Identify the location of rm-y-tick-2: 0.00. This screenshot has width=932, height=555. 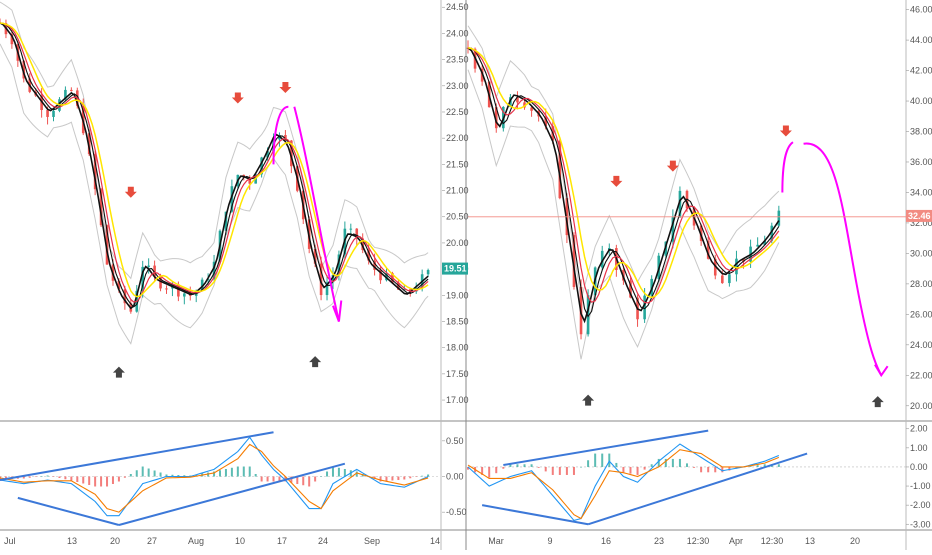
(919, 467).